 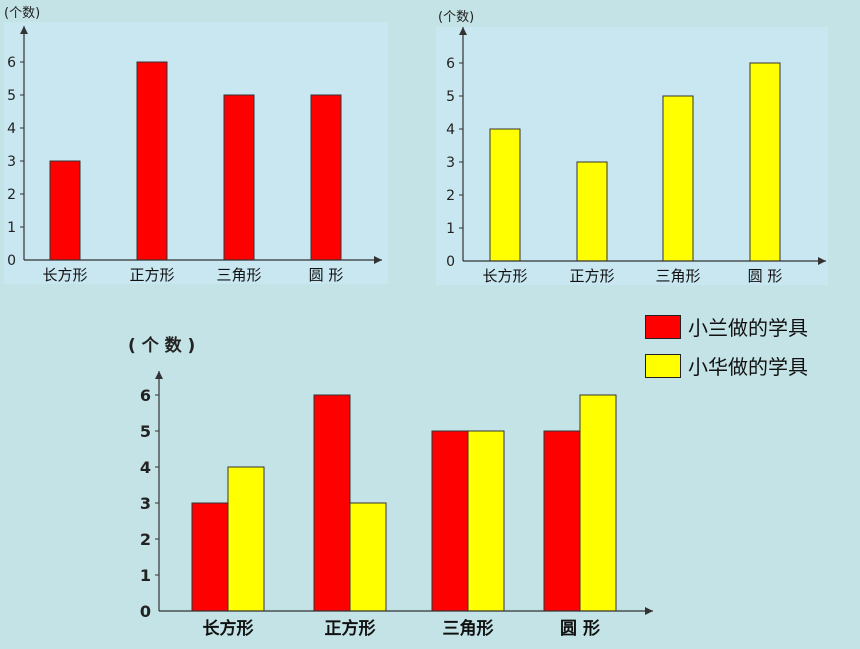 I want to click on y-axis-label: ( 个 数 ), so click(x=161, y=345).